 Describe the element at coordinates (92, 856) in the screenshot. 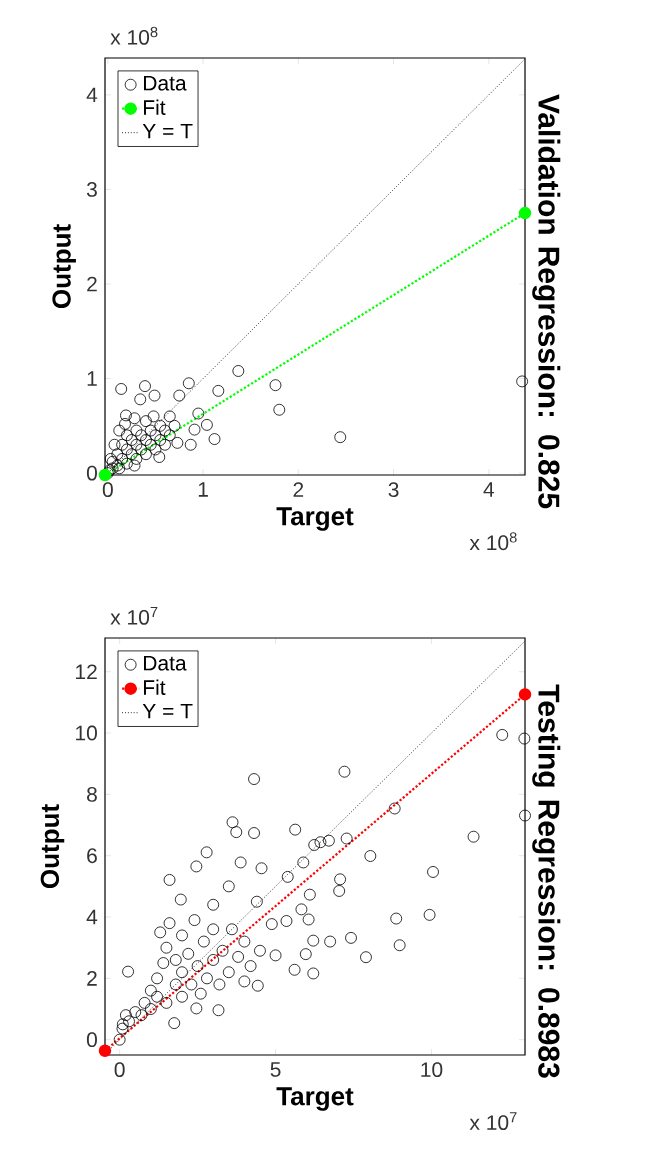

I see `y-tick-label: 6` at that location.